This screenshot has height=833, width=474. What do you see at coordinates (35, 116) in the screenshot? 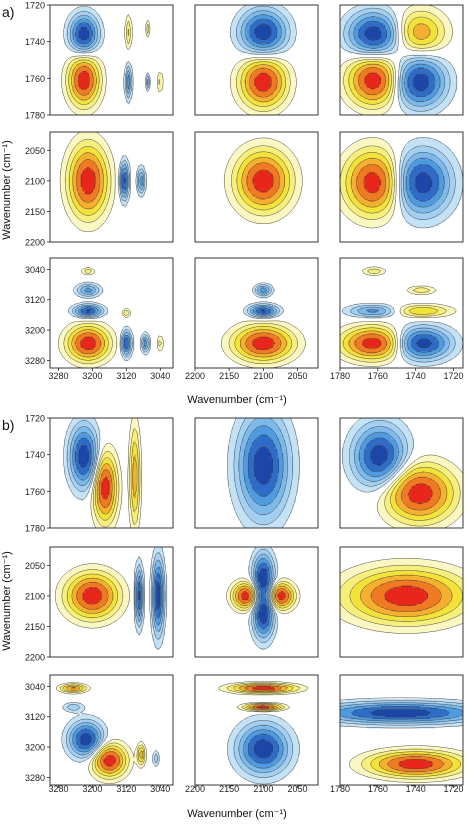
I see `y-tick-label: 1780` at bounding box center [35, 116].